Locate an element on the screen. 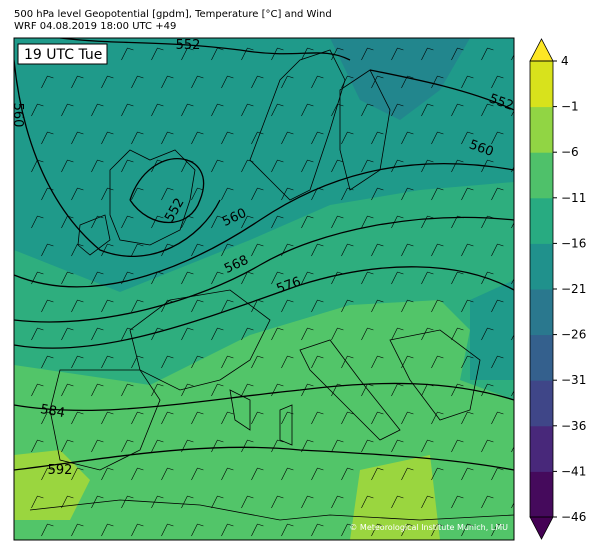 The height and width of the screenshot is (556, 603). temperature-field is located at coordinates (400, 79).